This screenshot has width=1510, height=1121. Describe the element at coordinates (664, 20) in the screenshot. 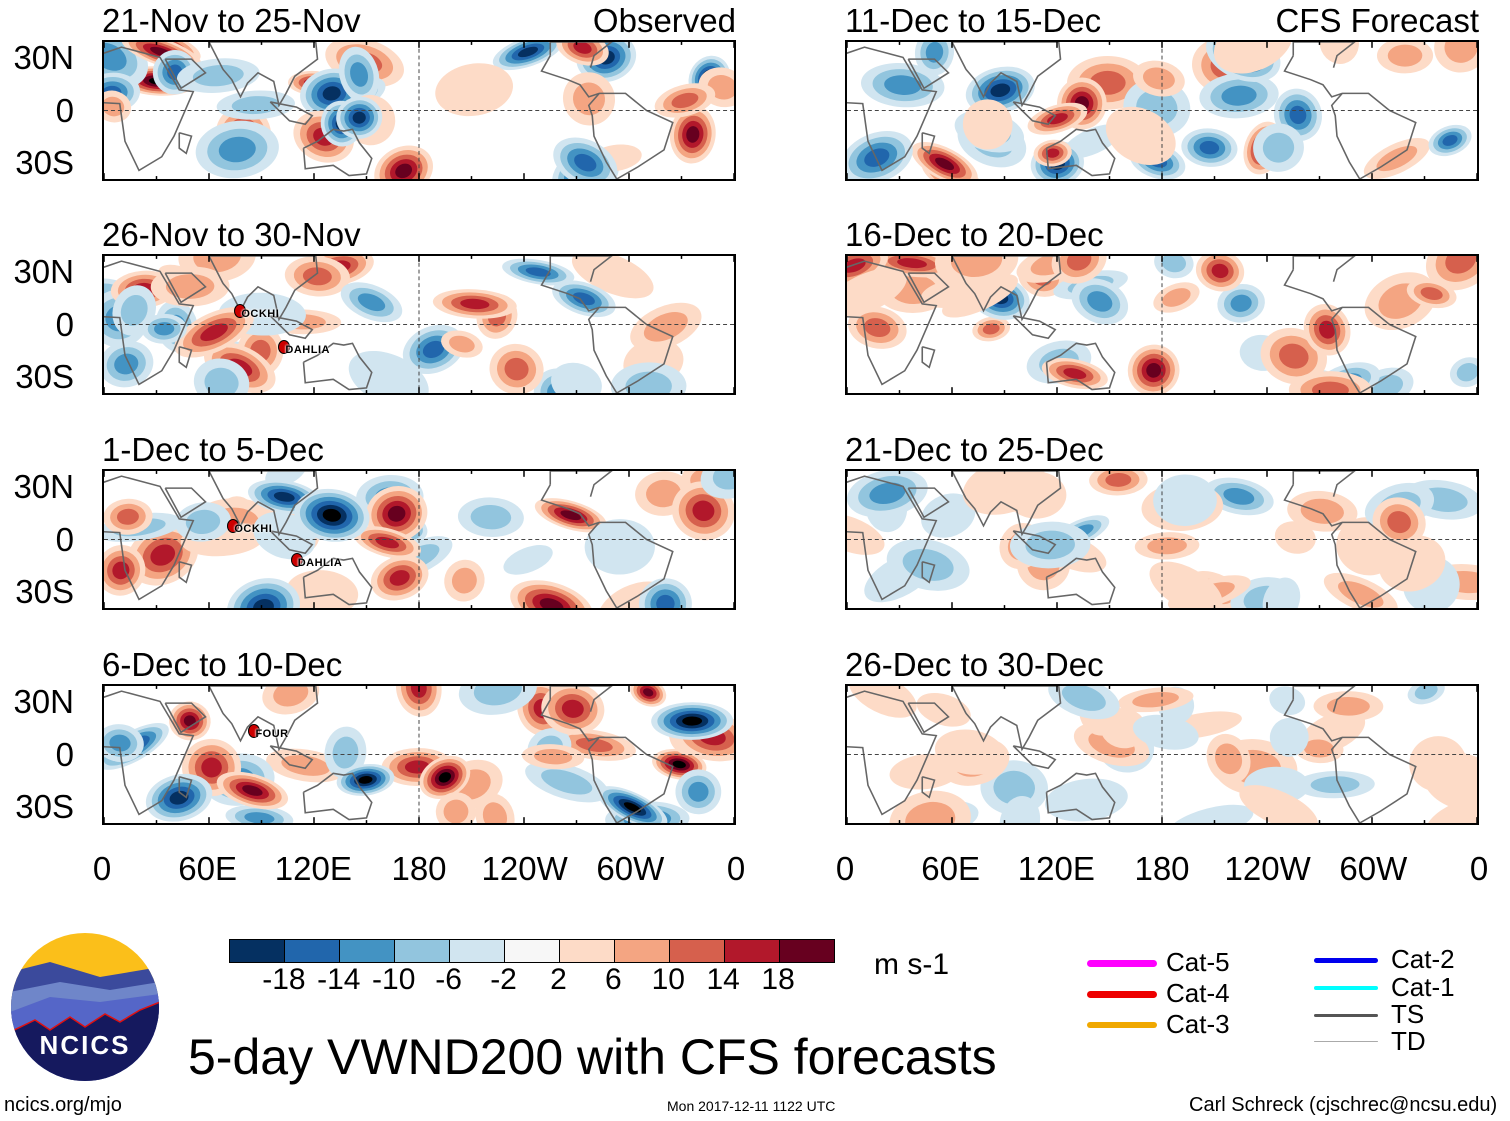

I see `observed-label: Observed` at that location.